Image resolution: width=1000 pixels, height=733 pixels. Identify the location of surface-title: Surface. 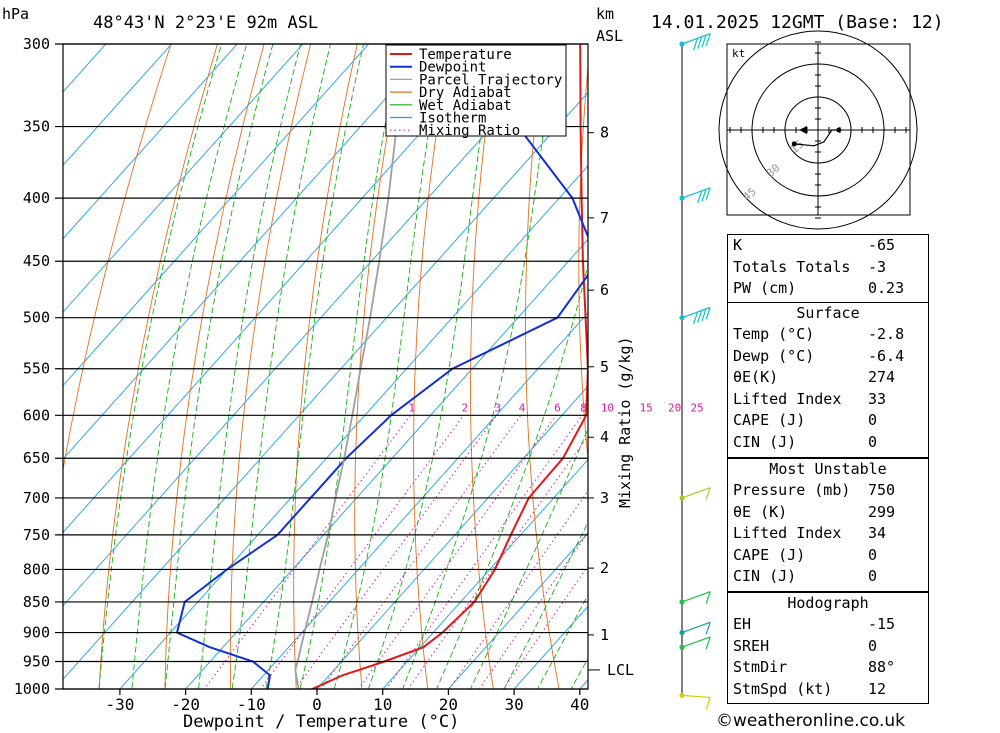
(828, 313).